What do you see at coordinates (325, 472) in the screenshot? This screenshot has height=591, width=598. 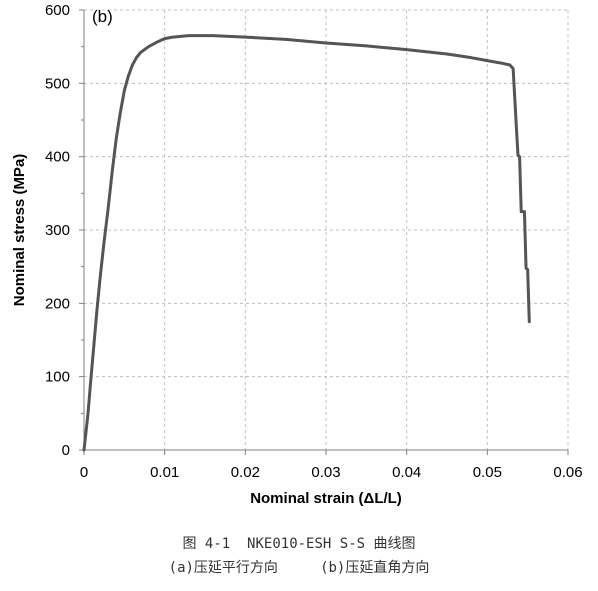 I see `x-tick-label: 0.03` at bounding box center [325, 472].